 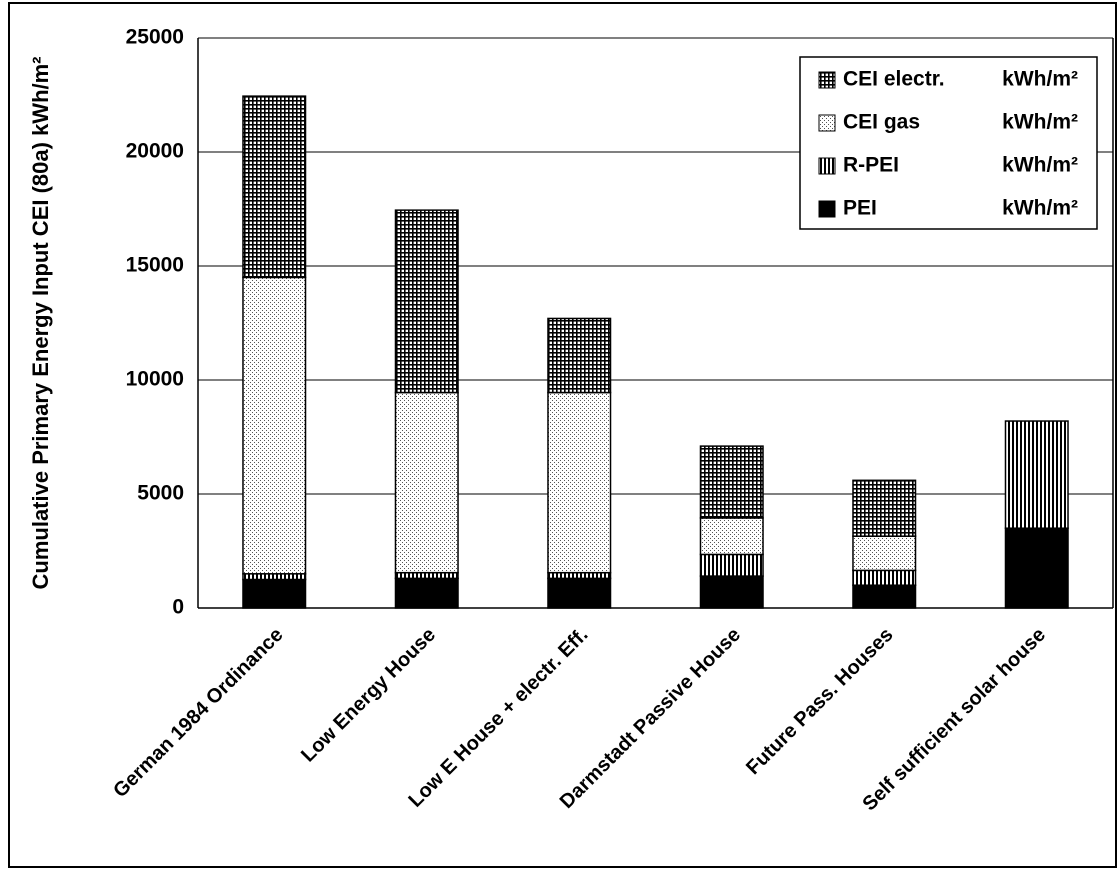 What do you see at coordinates (1040, 208) in the screenshot?
I see `legend-unit-pei: kWh/m²` at bounding box center [1040, 208].